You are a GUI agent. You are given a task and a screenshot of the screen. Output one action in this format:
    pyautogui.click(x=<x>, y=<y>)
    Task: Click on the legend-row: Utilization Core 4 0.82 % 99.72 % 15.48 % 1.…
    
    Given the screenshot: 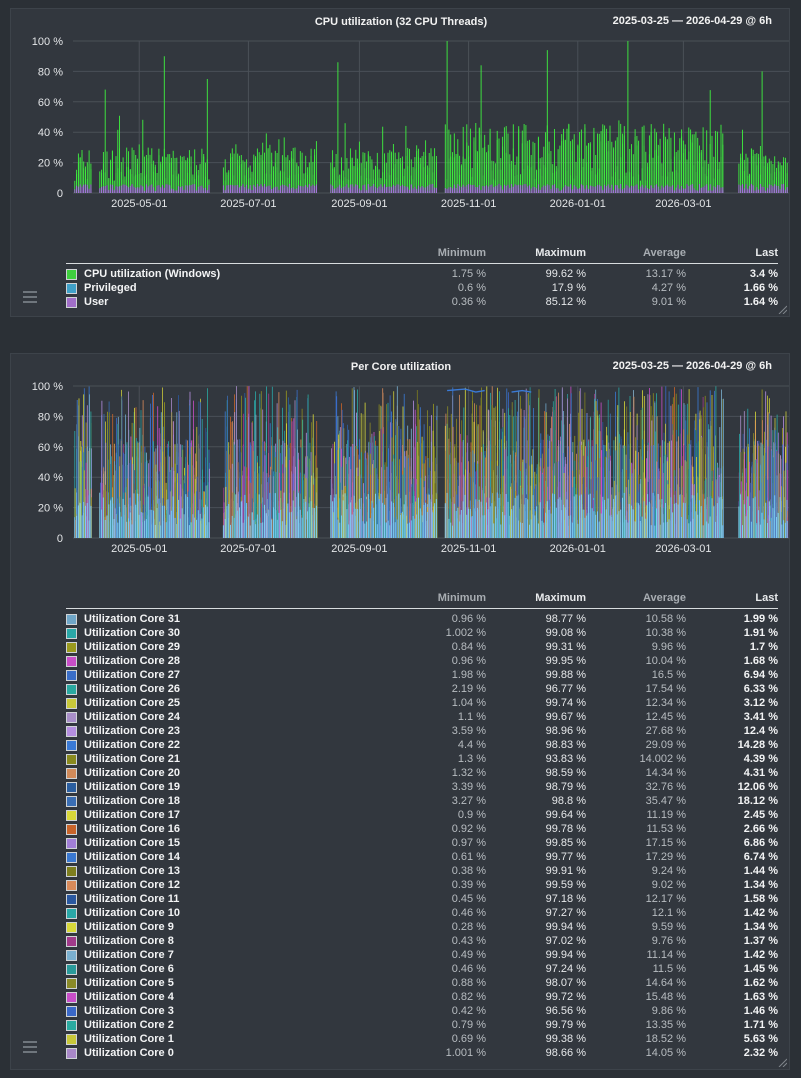 What is the action you would take?
    pyautogui.click(x=422, y=997)
    